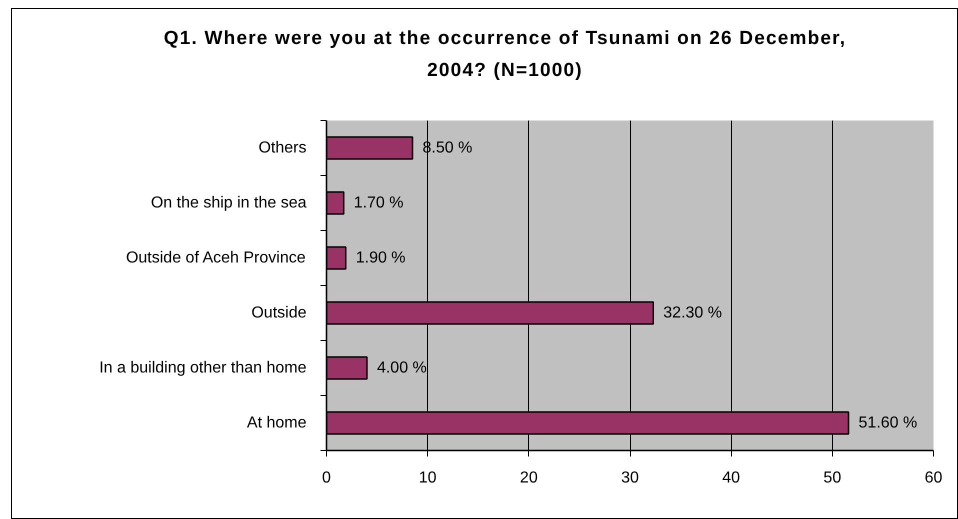 The image size is (958, 519). I want to click on y-tick-label: Outside of Aceh Province, so click(216, 258).